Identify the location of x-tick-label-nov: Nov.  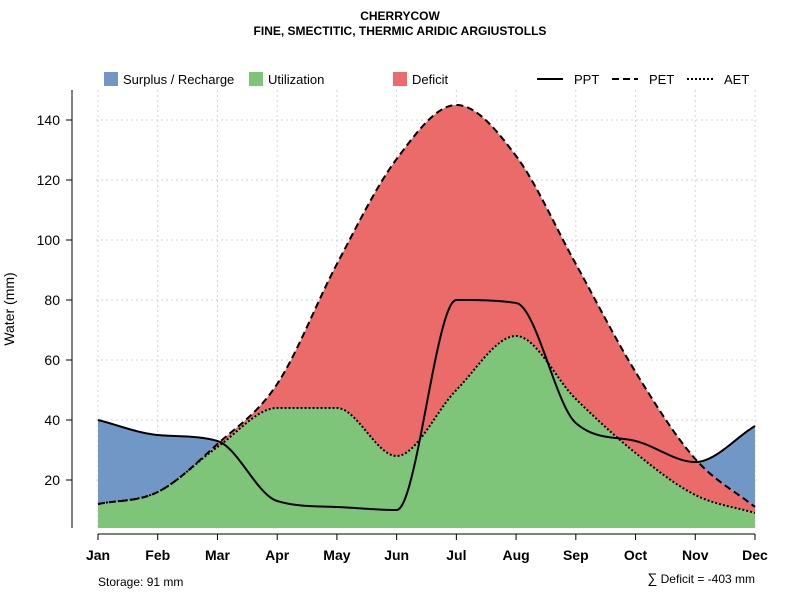
(695, 555).